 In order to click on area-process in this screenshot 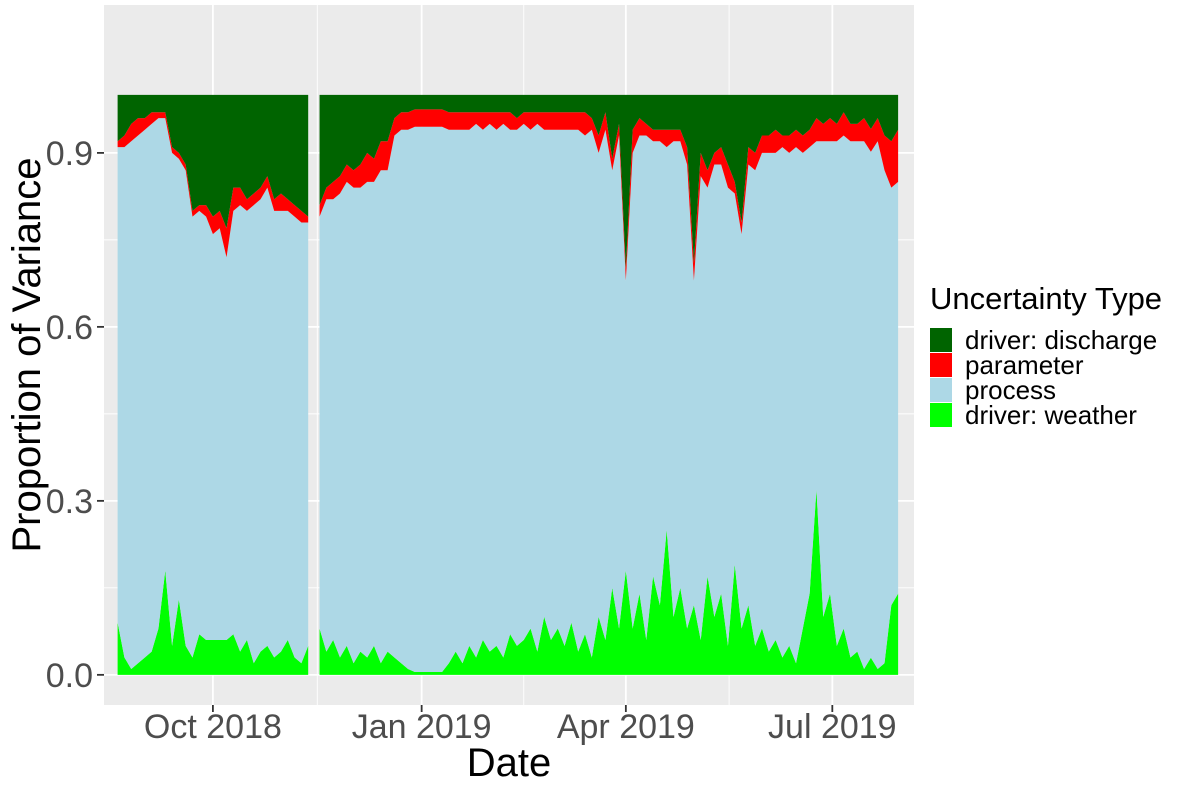, I will do `click(213, 394)`.